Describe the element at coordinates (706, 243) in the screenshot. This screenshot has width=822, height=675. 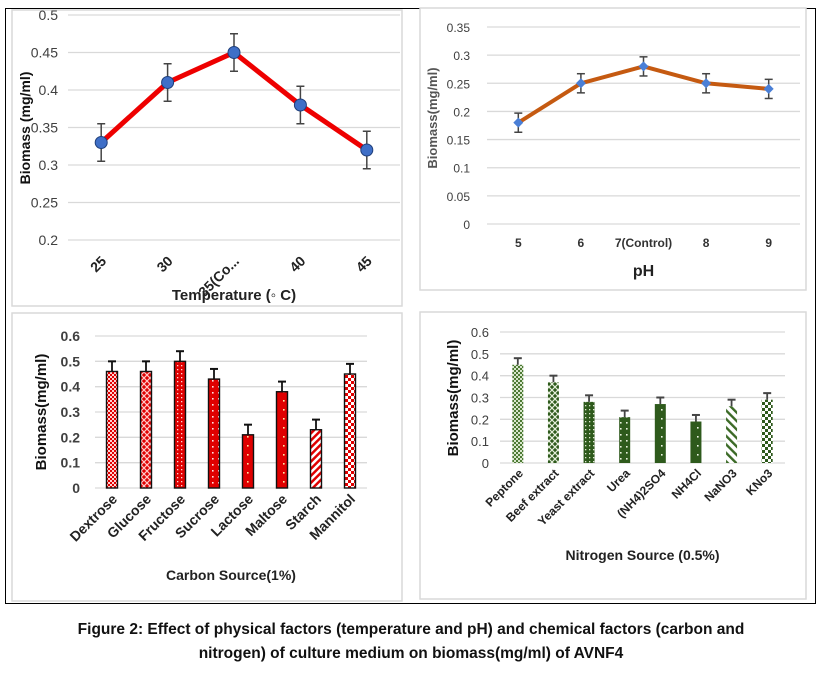
I see `x-tick-label: 8` at that location.